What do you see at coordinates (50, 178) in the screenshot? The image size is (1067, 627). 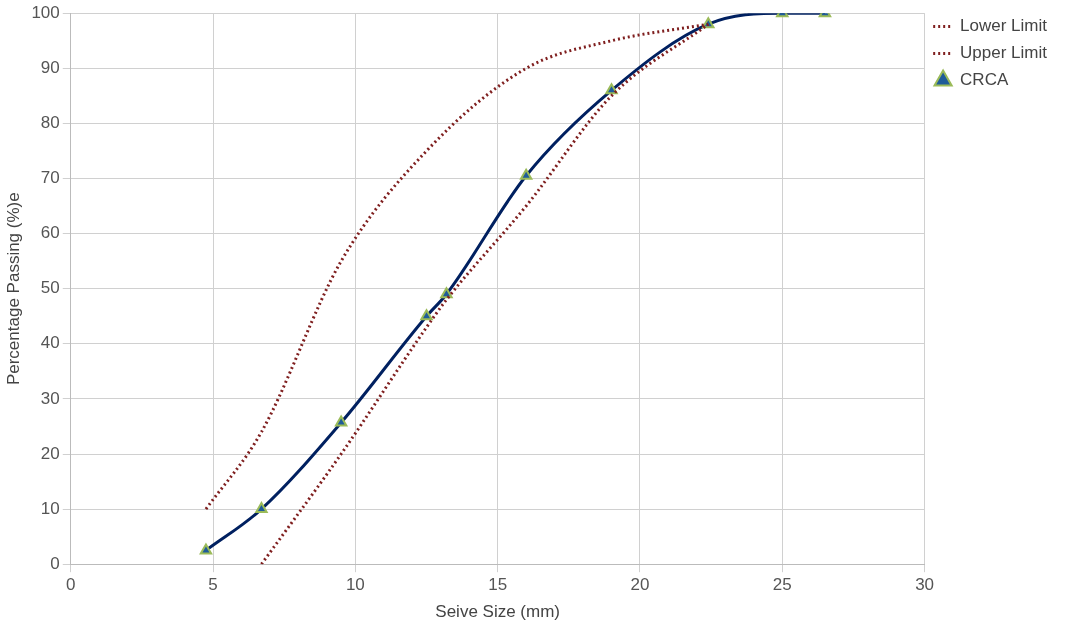 I see `y-tick-label: 70` at bounding box center [50, 178].